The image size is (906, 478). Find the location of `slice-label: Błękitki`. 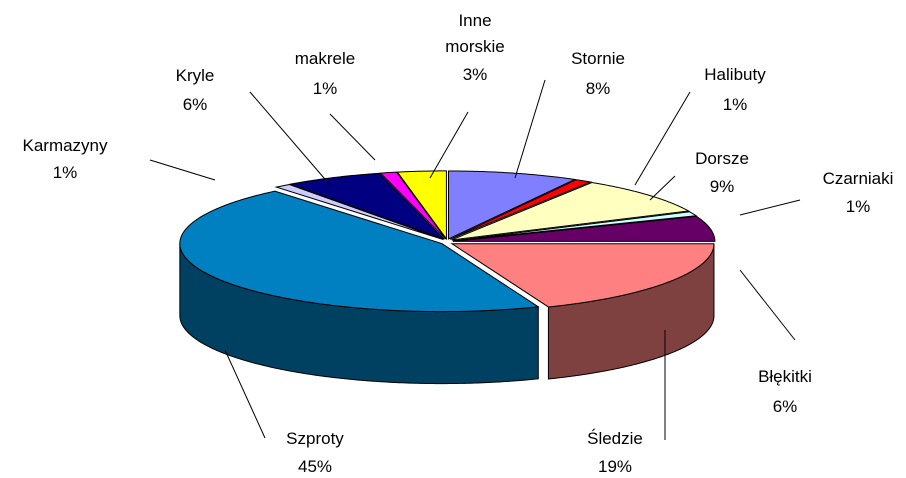

slice-label: Błękitki is located at coordinates (785, 376).